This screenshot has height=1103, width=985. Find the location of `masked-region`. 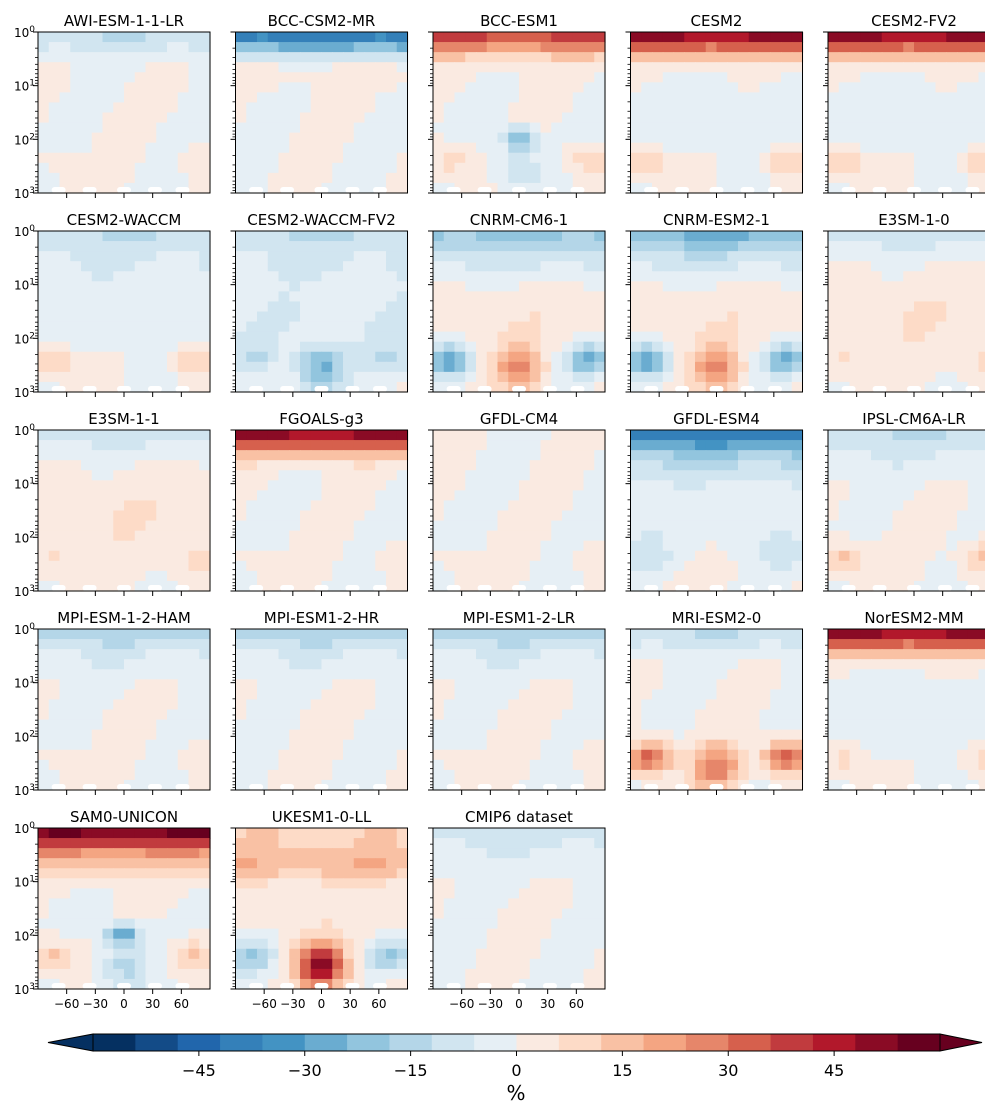

masked-region is located at coordinates (124, 389).